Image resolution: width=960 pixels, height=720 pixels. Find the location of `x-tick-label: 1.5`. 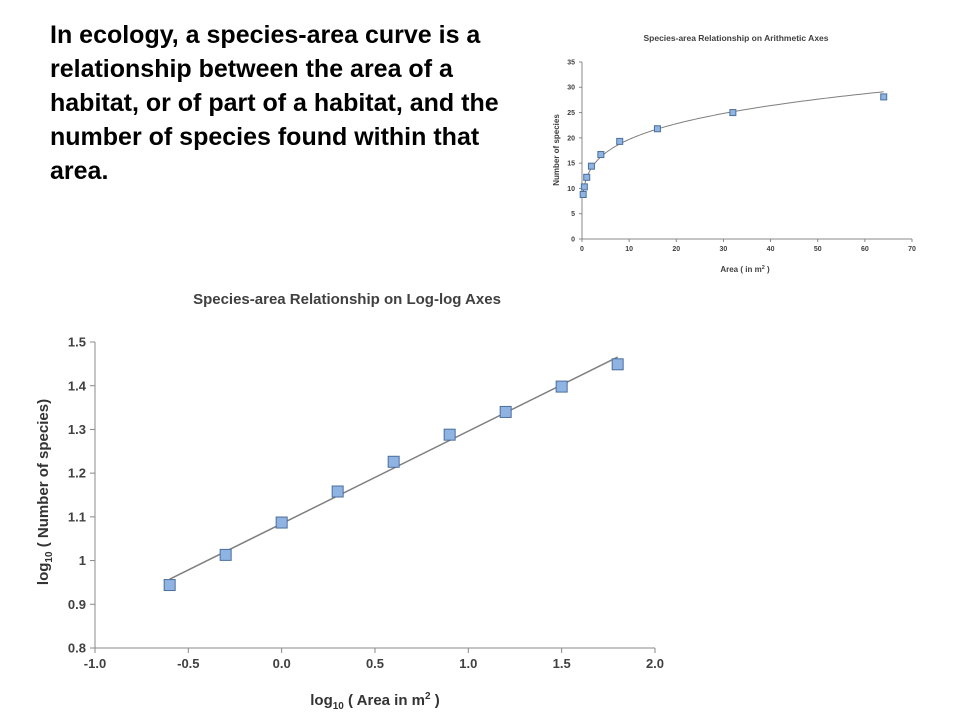

x-tick-label: 1.5 is located at coordinates (562, 663).